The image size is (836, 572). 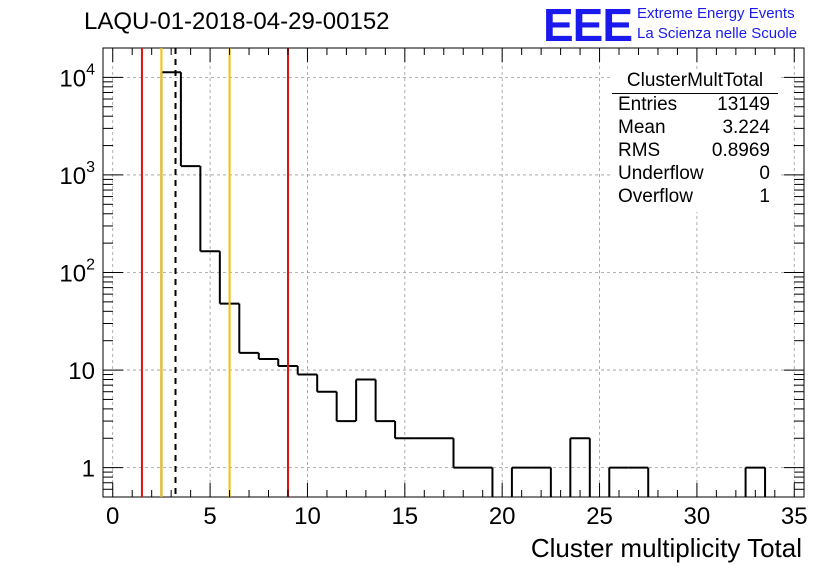 I want to click on stats-key: Underflow, so click(x=661, y=173).